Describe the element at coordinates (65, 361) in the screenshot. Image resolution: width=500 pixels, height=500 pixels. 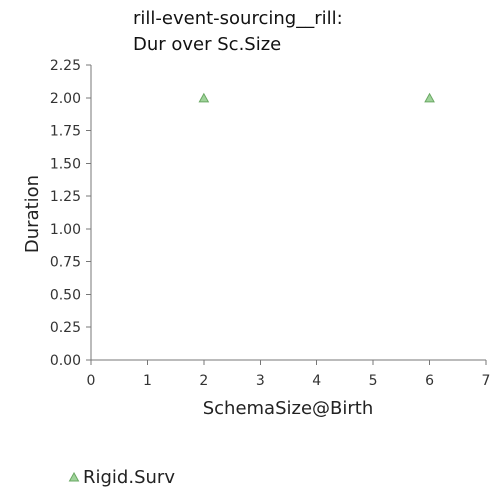
I see `y-tick-label: 0.00` at that location.